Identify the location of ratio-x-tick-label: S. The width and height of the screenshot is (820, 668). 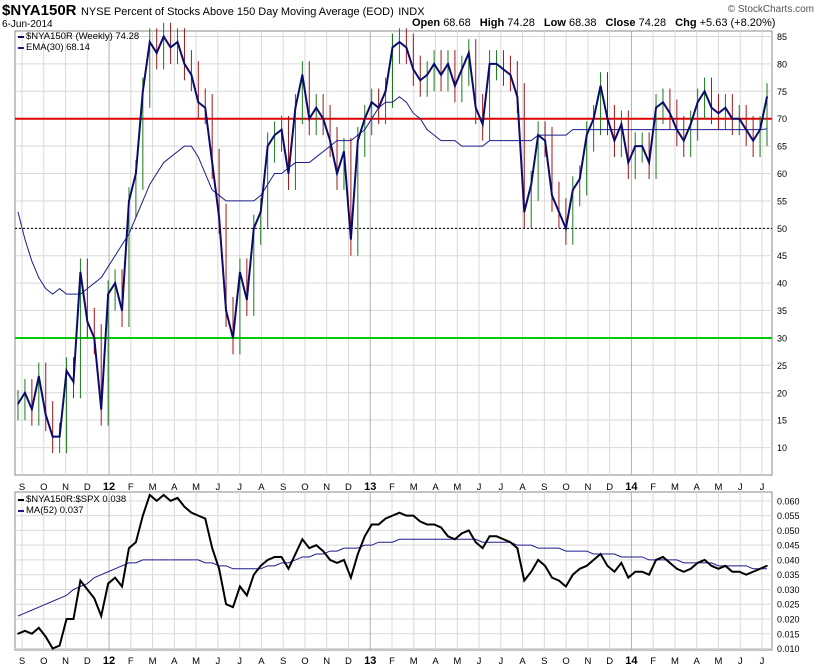
(283, 661).